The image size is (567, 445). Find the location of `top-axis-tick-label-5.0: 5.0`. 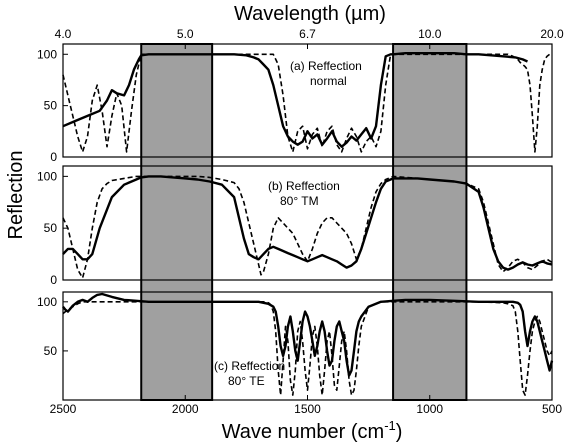

top-axis-tick-label-5.0: 5.0 is located at coordinates (185, 34).